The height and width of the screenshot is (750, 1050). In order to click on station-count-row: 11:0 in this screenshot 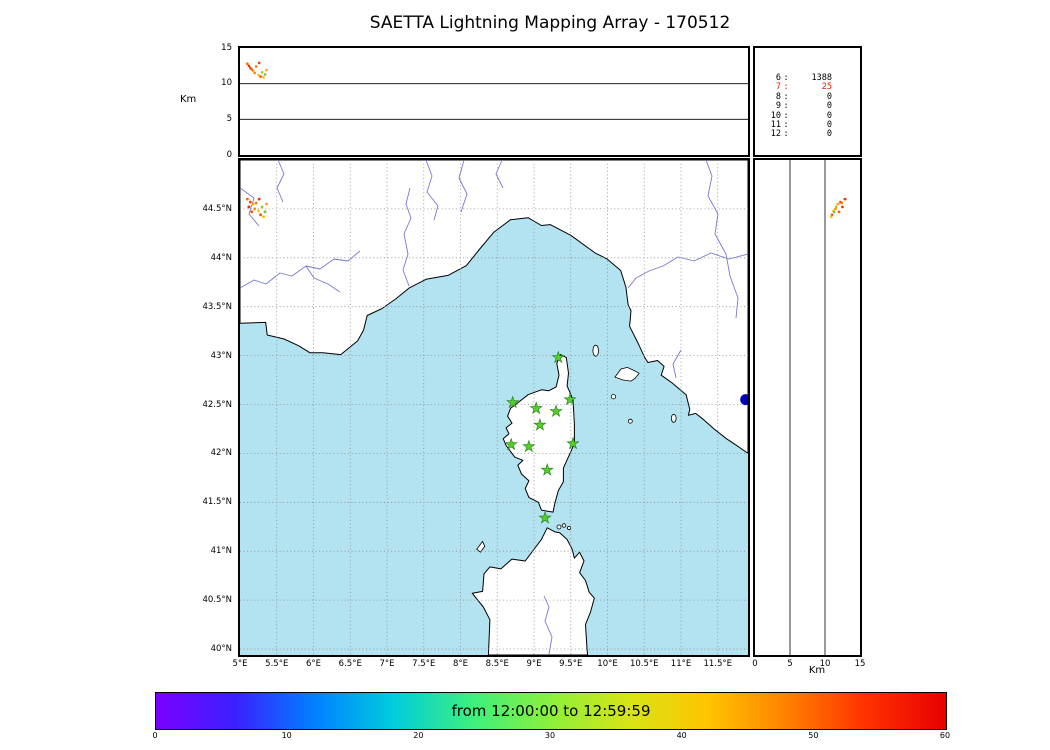, I will do `click(801, 125)`.